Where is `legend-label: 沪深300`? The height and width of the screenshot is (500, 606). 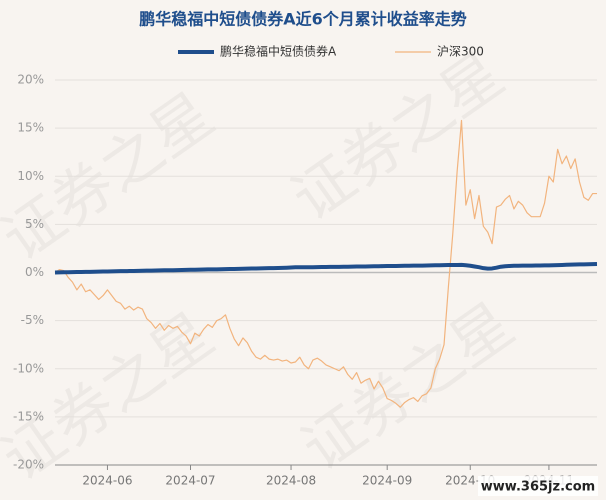 legend-label: 沪深300 is located at coordinates (460, 52).